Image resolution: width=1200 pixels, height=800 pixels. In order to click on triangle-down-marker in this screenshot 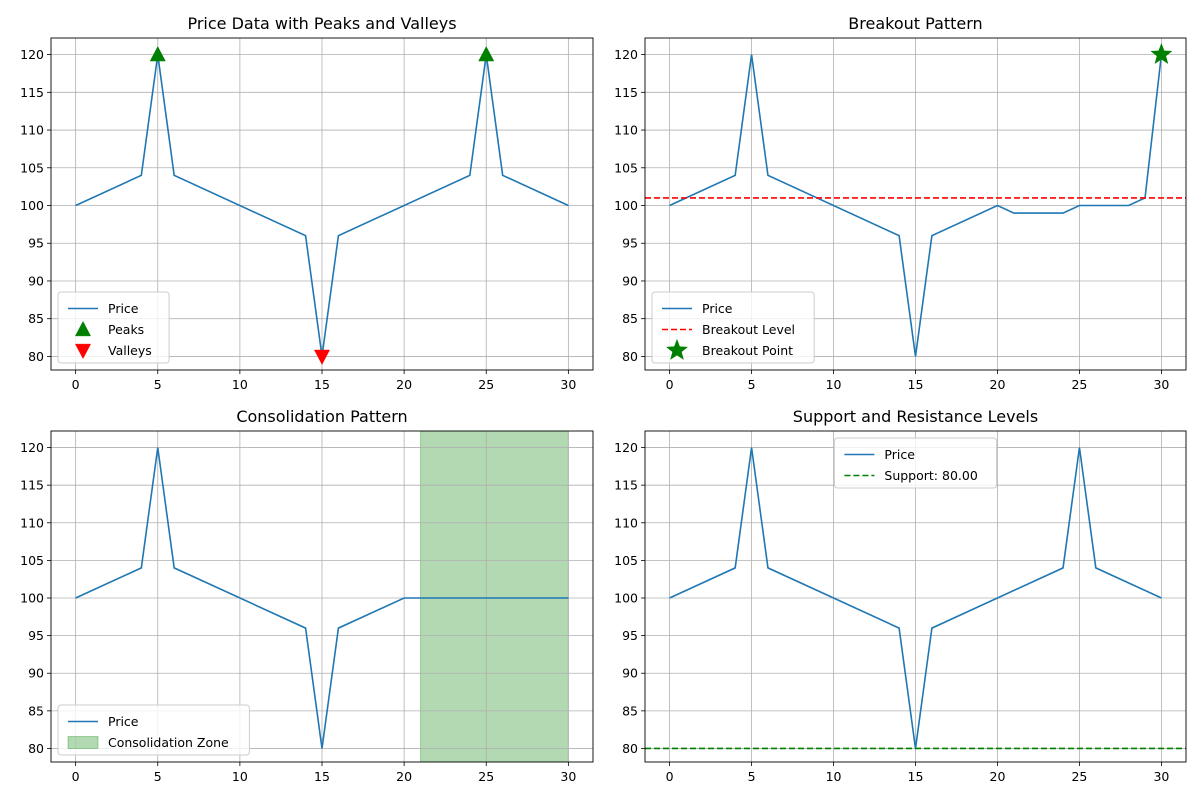, I will do `click(322, 357)`.